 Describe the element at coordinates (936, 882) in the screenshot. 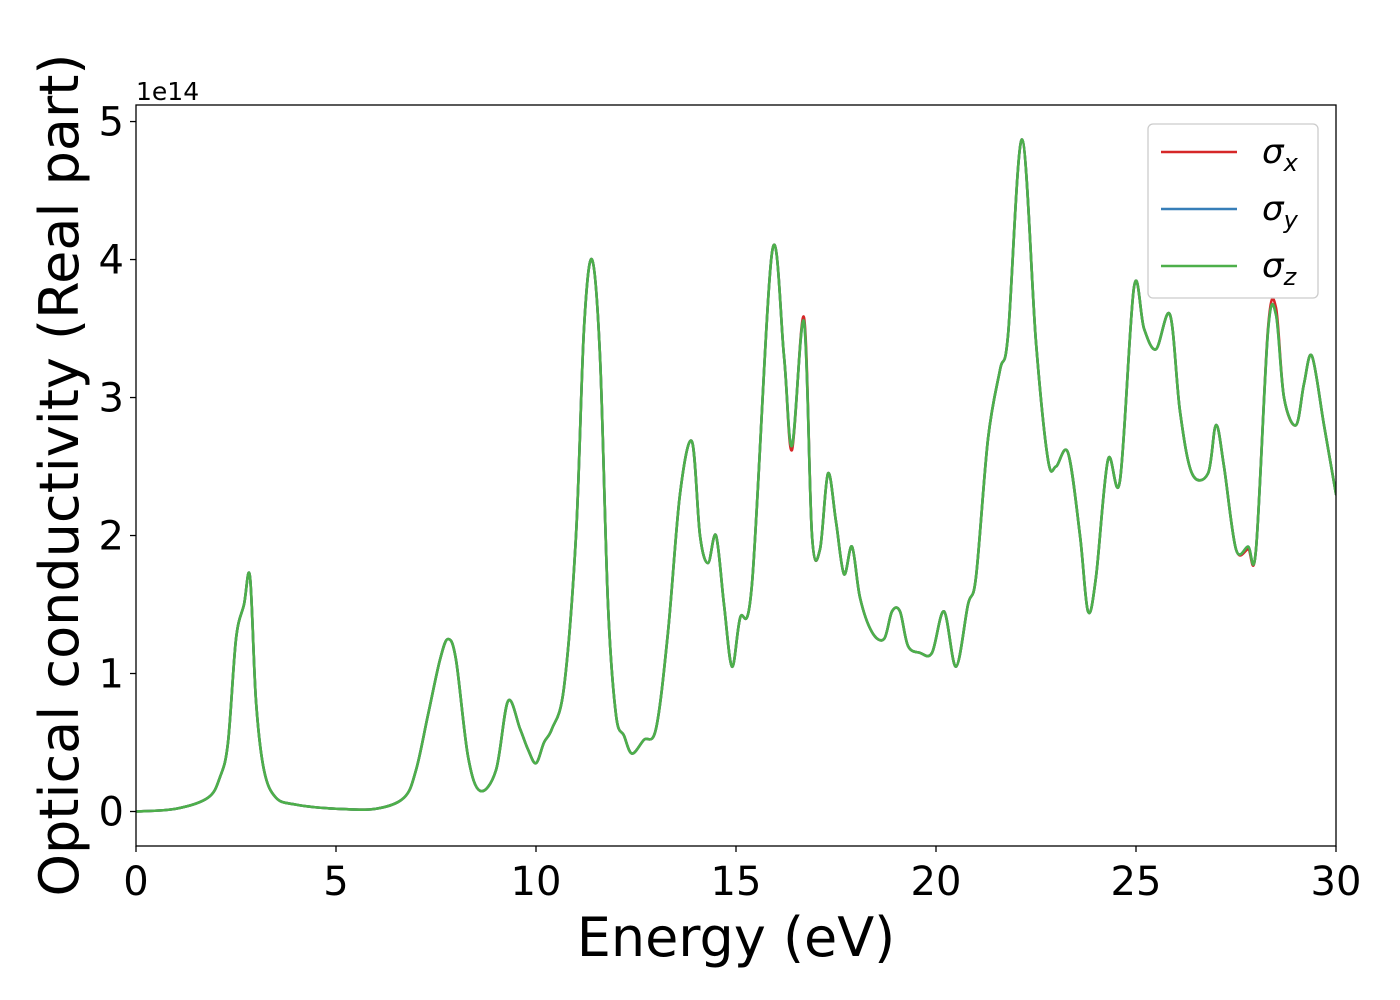

I see `x-tick-label: 20` at that location.